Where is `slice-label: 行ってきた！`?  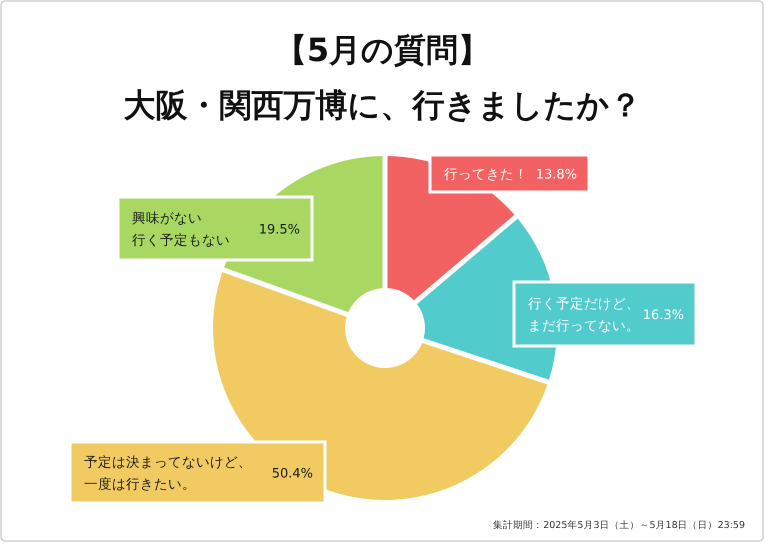 slice-label: 行ってきた！ is located at coordinates (486, 174).